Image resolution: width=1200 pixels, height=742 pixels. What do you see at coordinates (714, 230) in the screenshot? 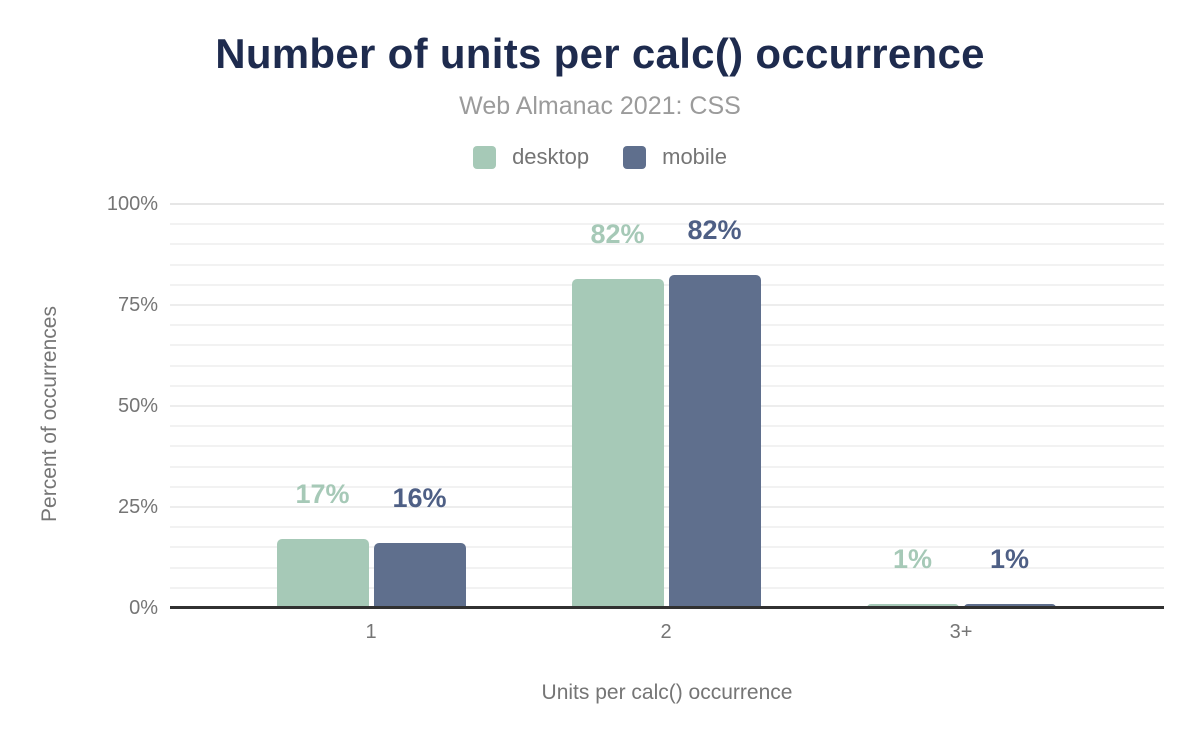
I see `value-label-mobile-2: 82%` at bounding box center [714, 230].